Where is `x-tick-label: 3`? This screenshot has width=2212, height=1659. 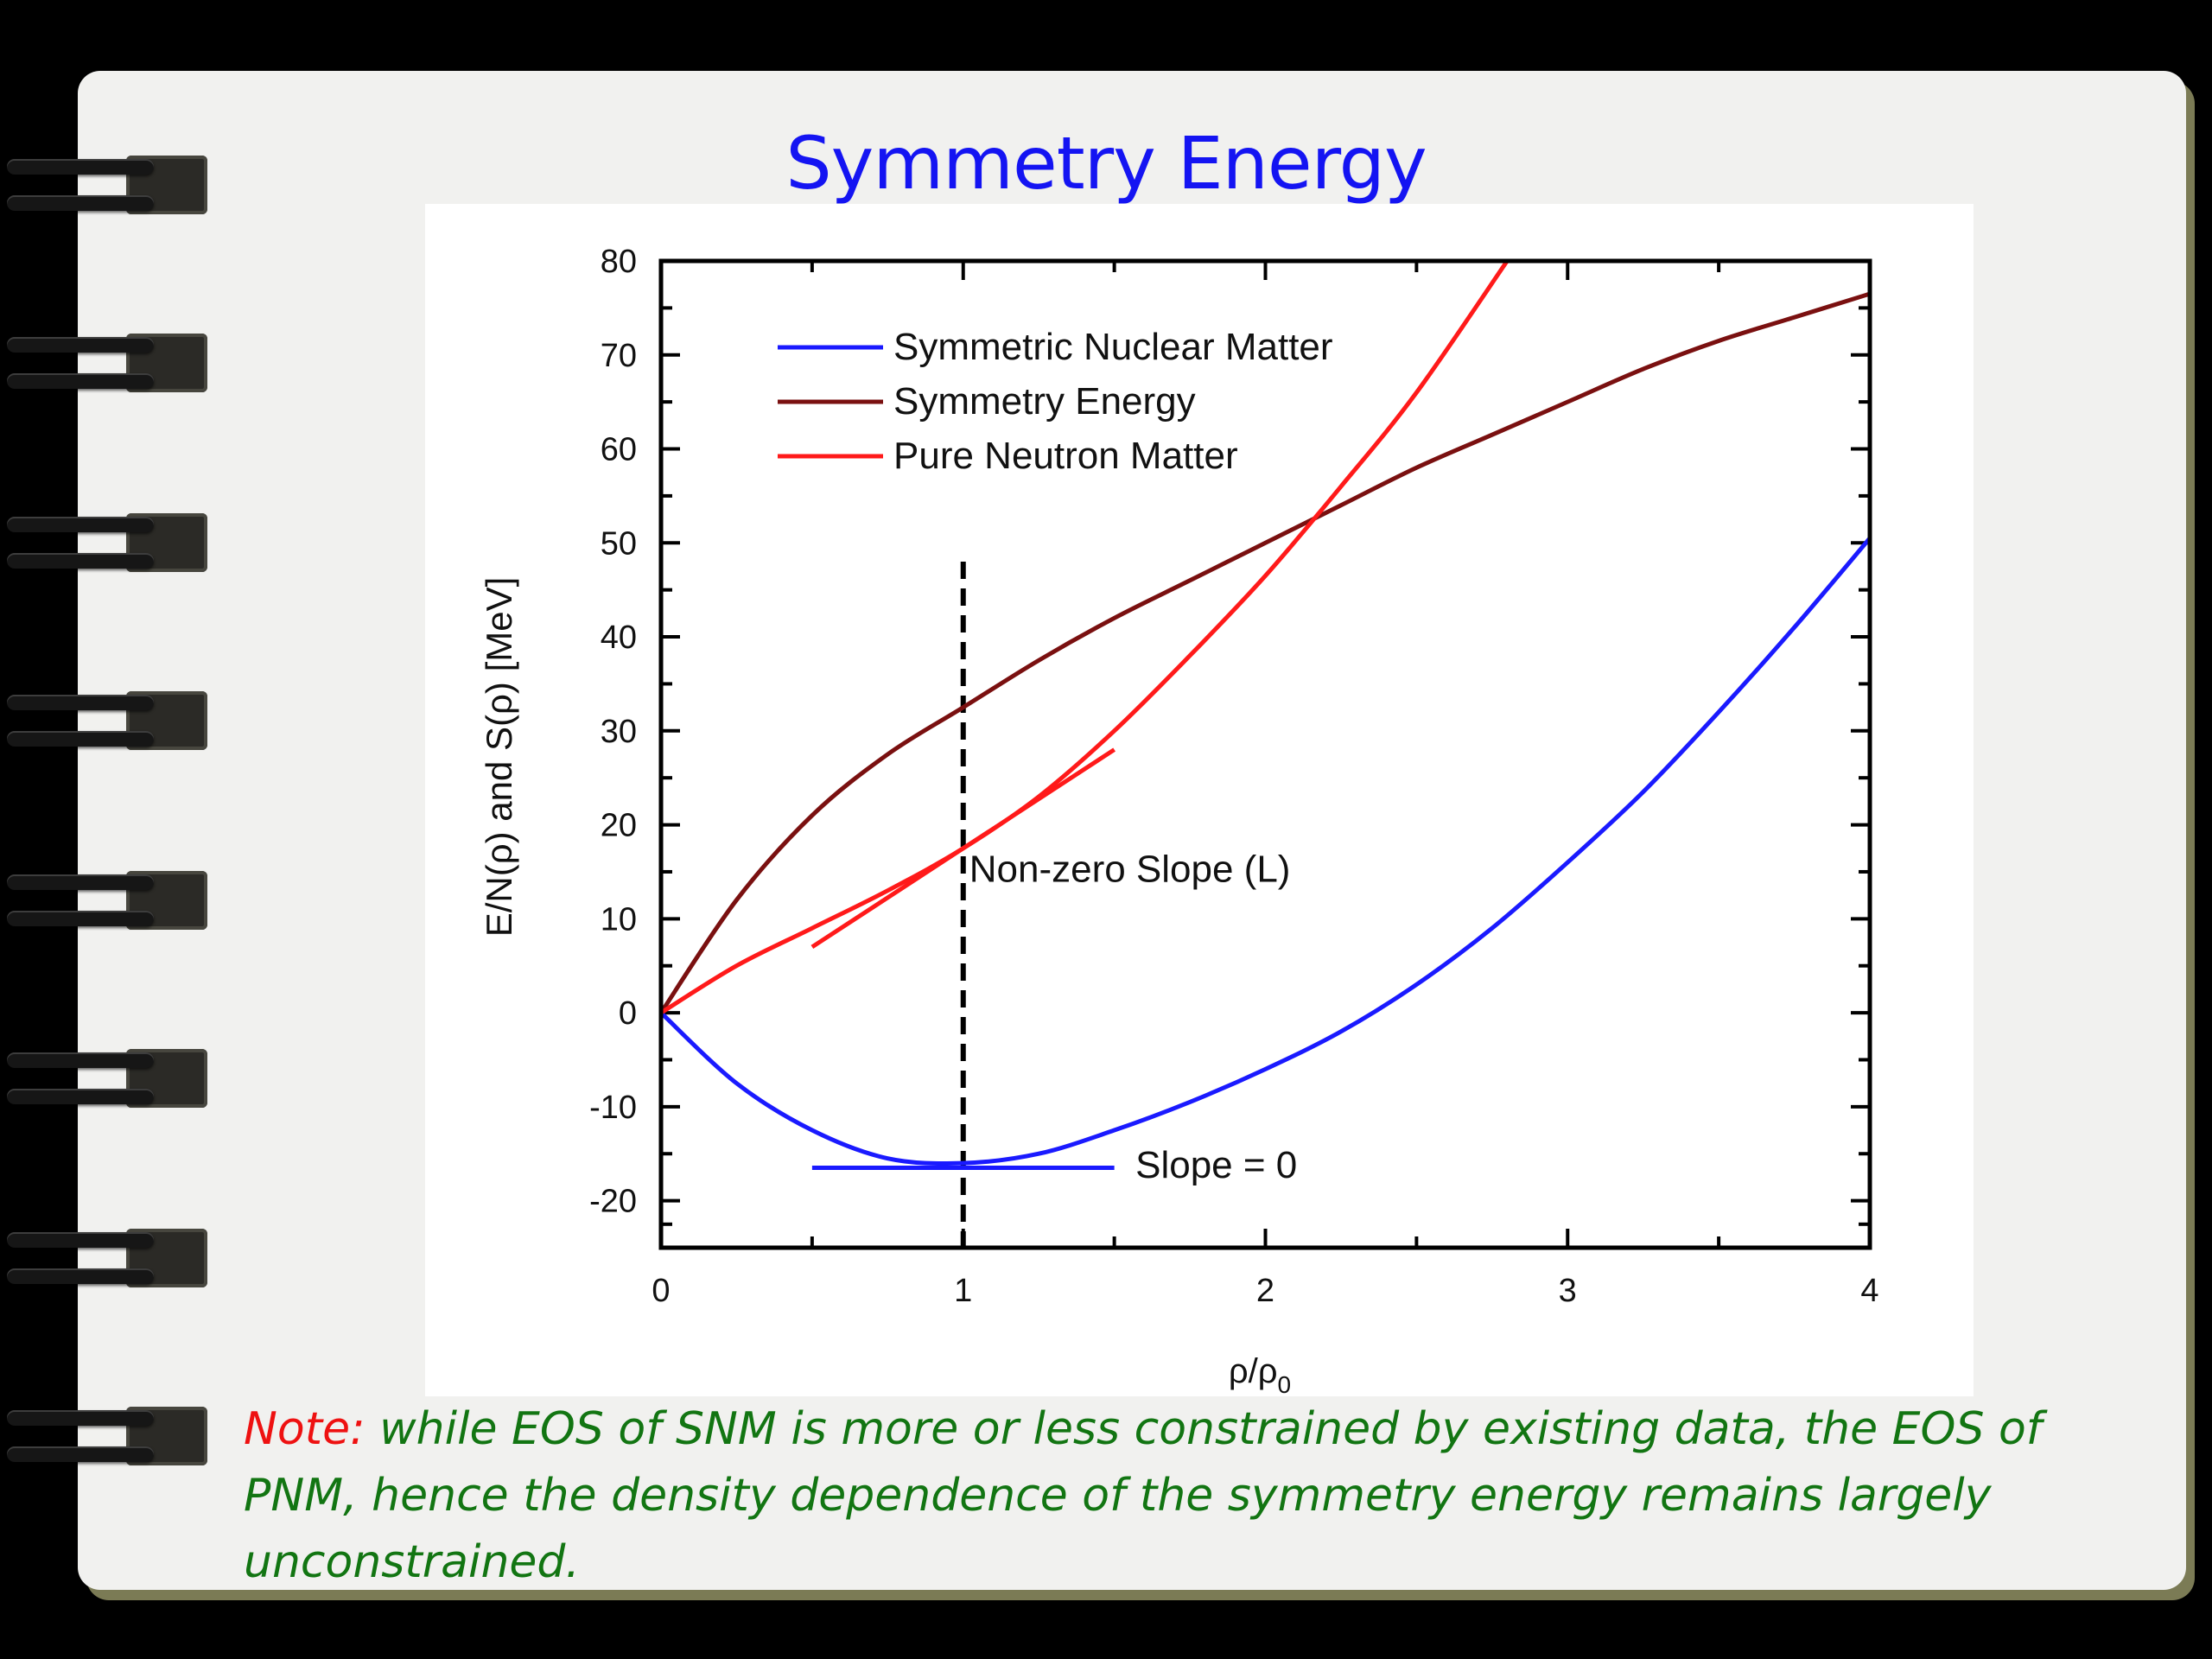 x-tick-label: 3 is located at coordinates (1568, 1291).